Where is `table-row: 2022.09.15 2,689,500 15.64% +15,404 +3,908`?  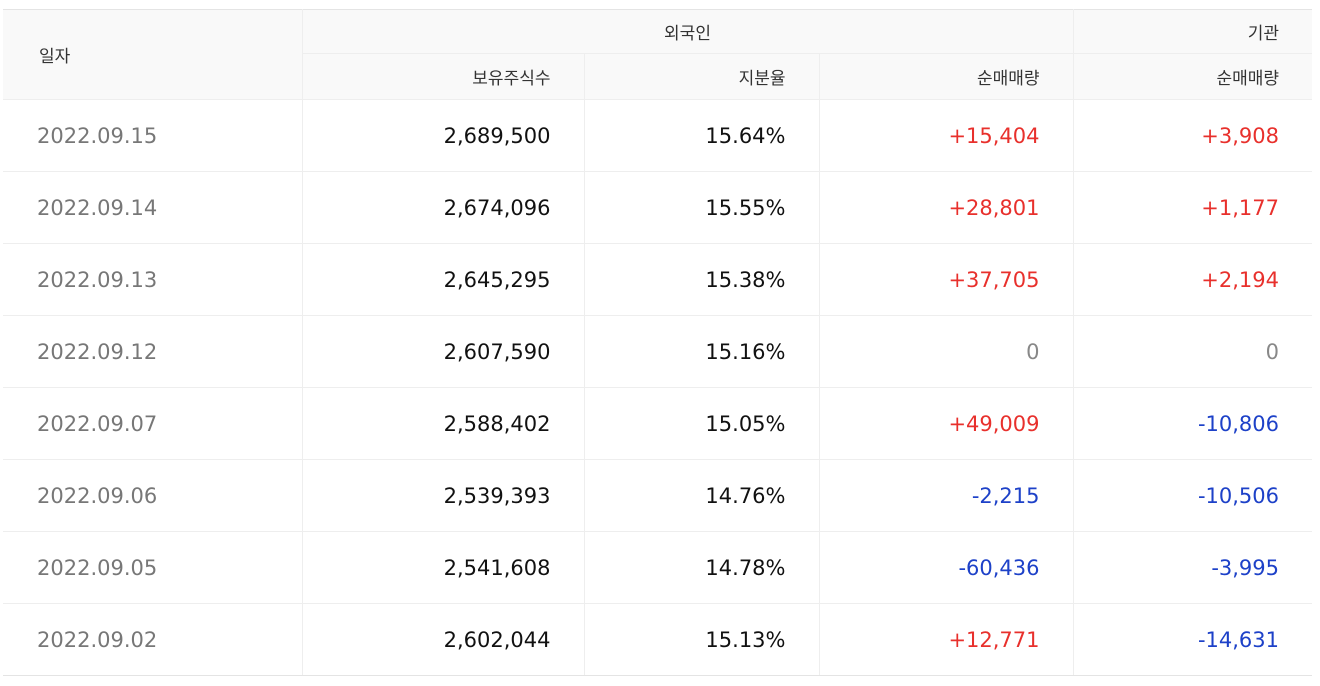
table-row: 2022.09.15 2,689,500 15.64% +15,404 +3,908 is located at coordinates (658, 135).